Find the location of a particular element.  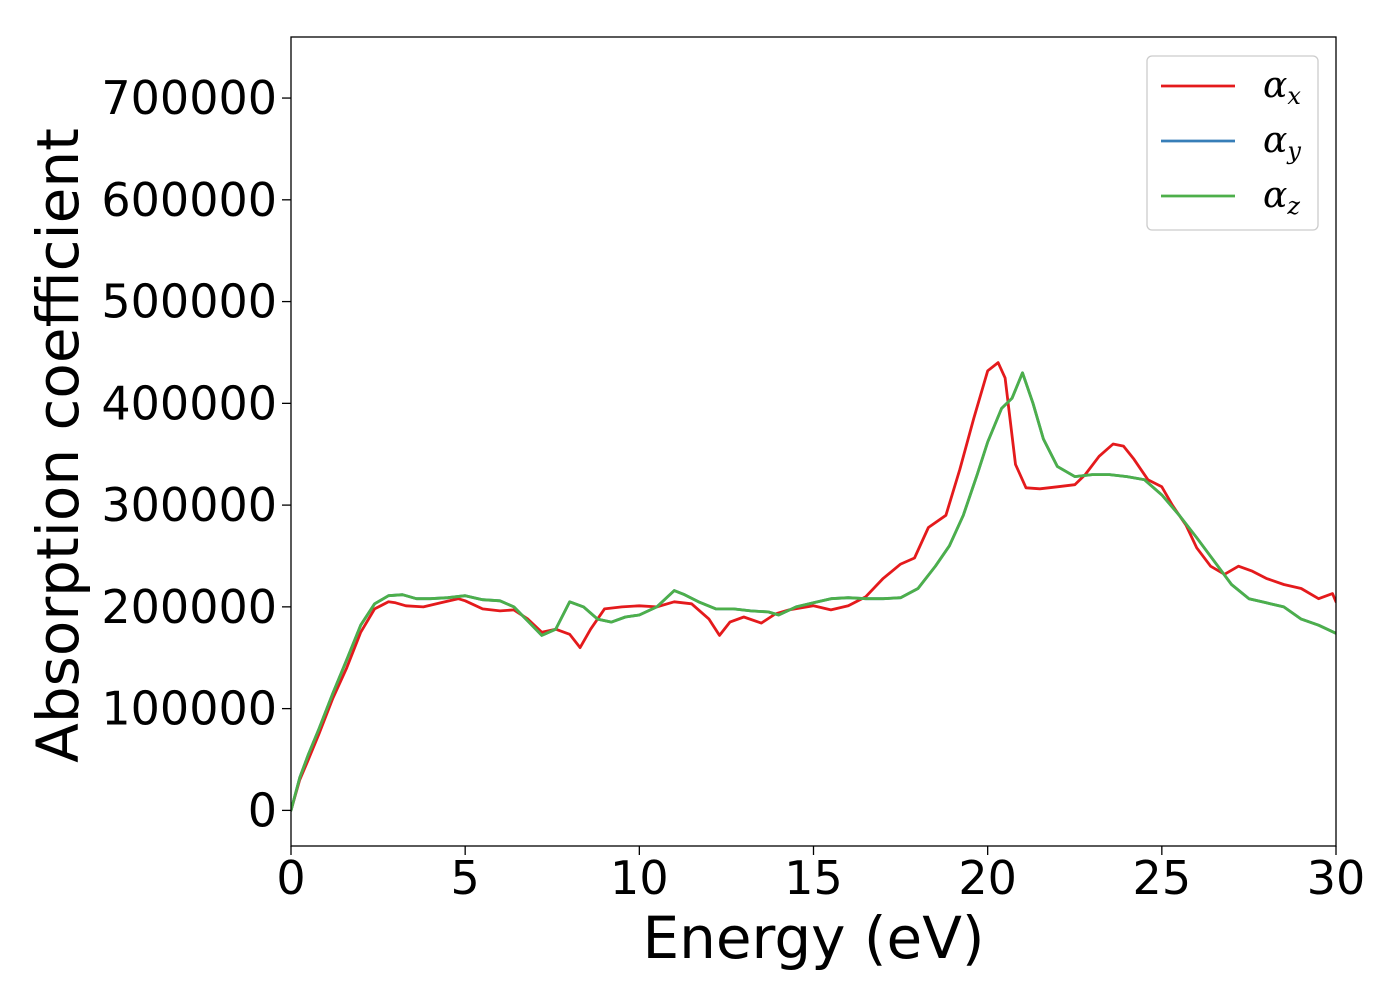

x-axis: 0 5 10 15 20 25 30 is located at coordinates (820, 875).